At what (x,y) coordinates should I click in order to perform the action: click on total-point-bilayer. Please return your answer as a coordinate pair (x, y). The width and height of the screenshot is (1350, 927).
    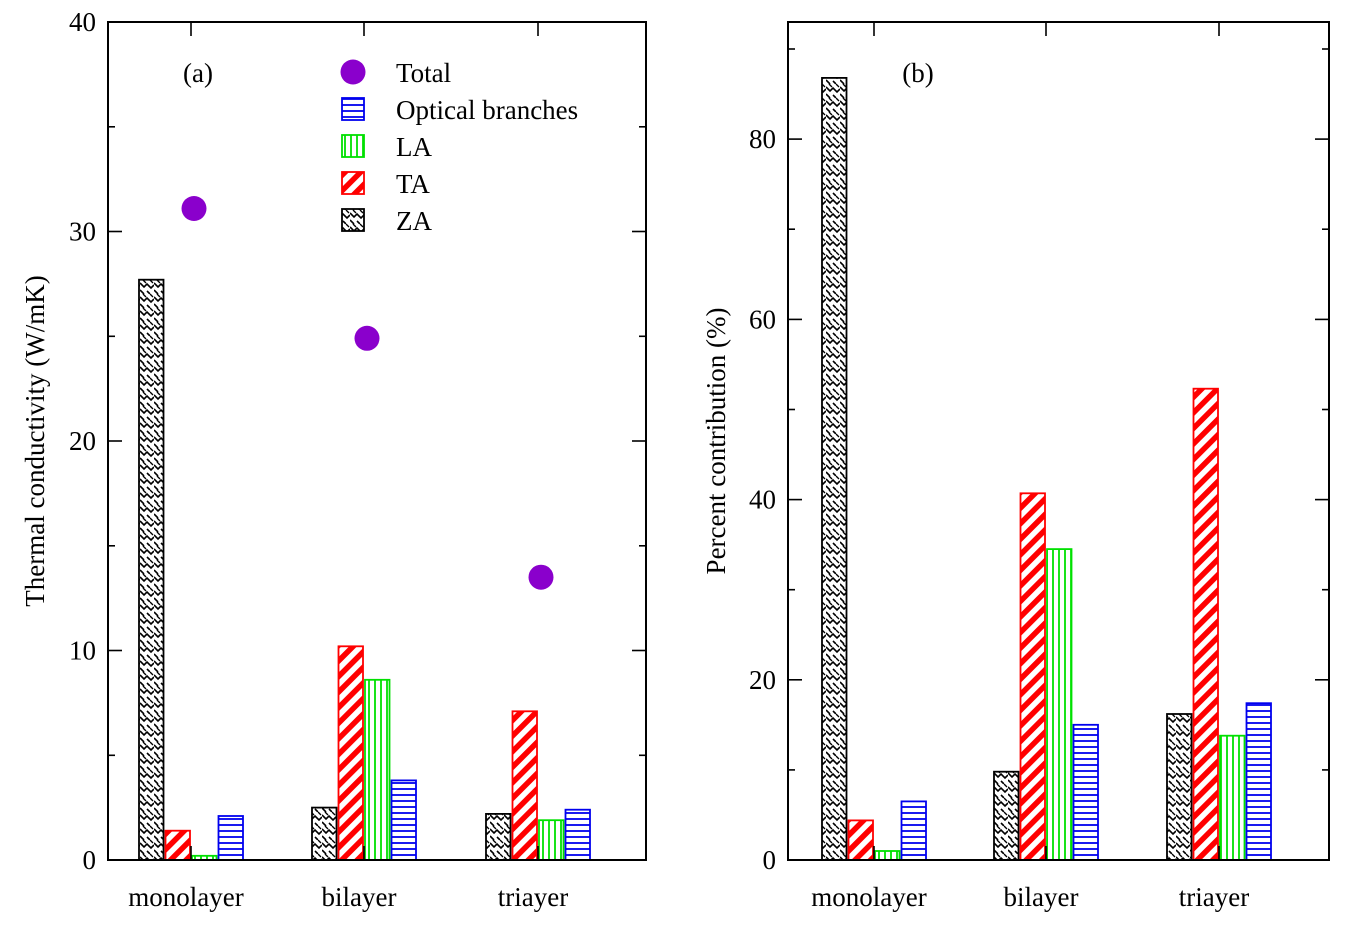
    Looking at the image, I should click on (367, 338).